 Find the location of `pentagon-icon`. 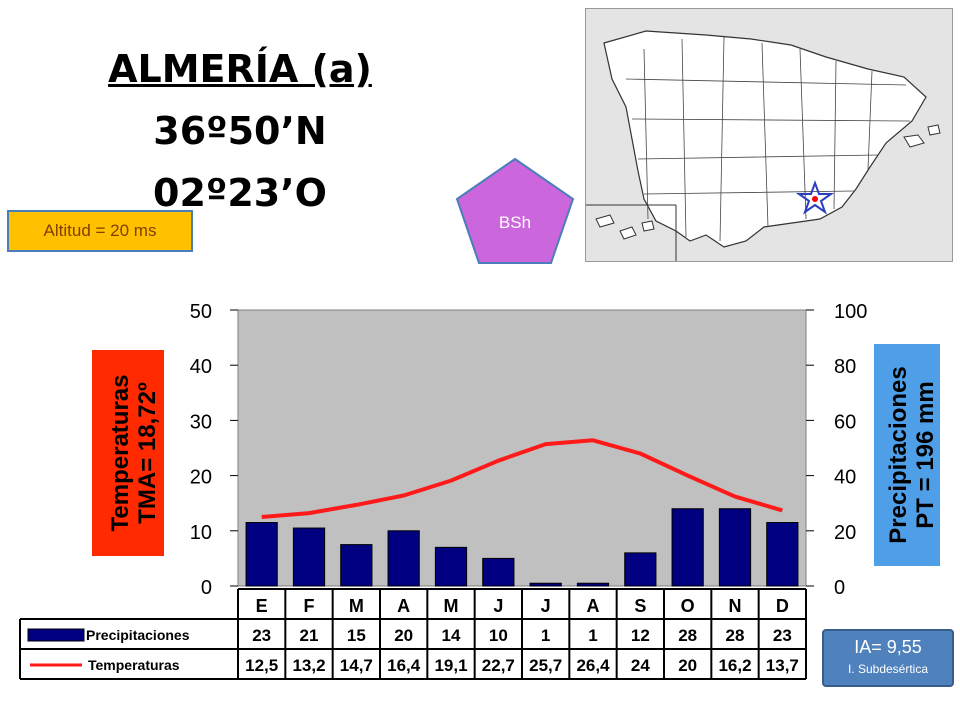

pentagon-icon is located at coordinates (515, 210).